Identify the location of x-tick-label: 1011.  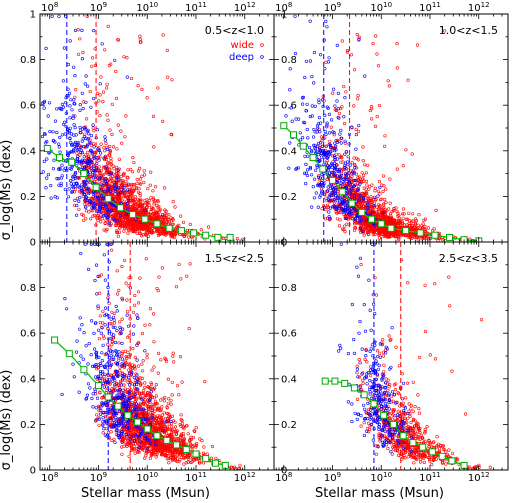
(196, 7).